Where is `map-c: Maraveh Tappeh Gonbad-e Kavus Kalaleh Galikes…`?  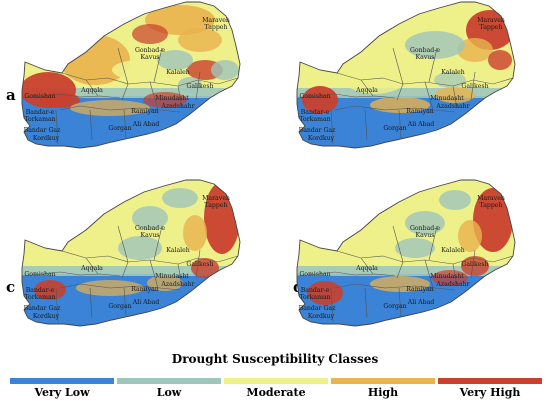
map-c: Maraveh Tappeh Gonbad-e Kavus Kalaleh Galikes… is located at coordinates (131, 253).